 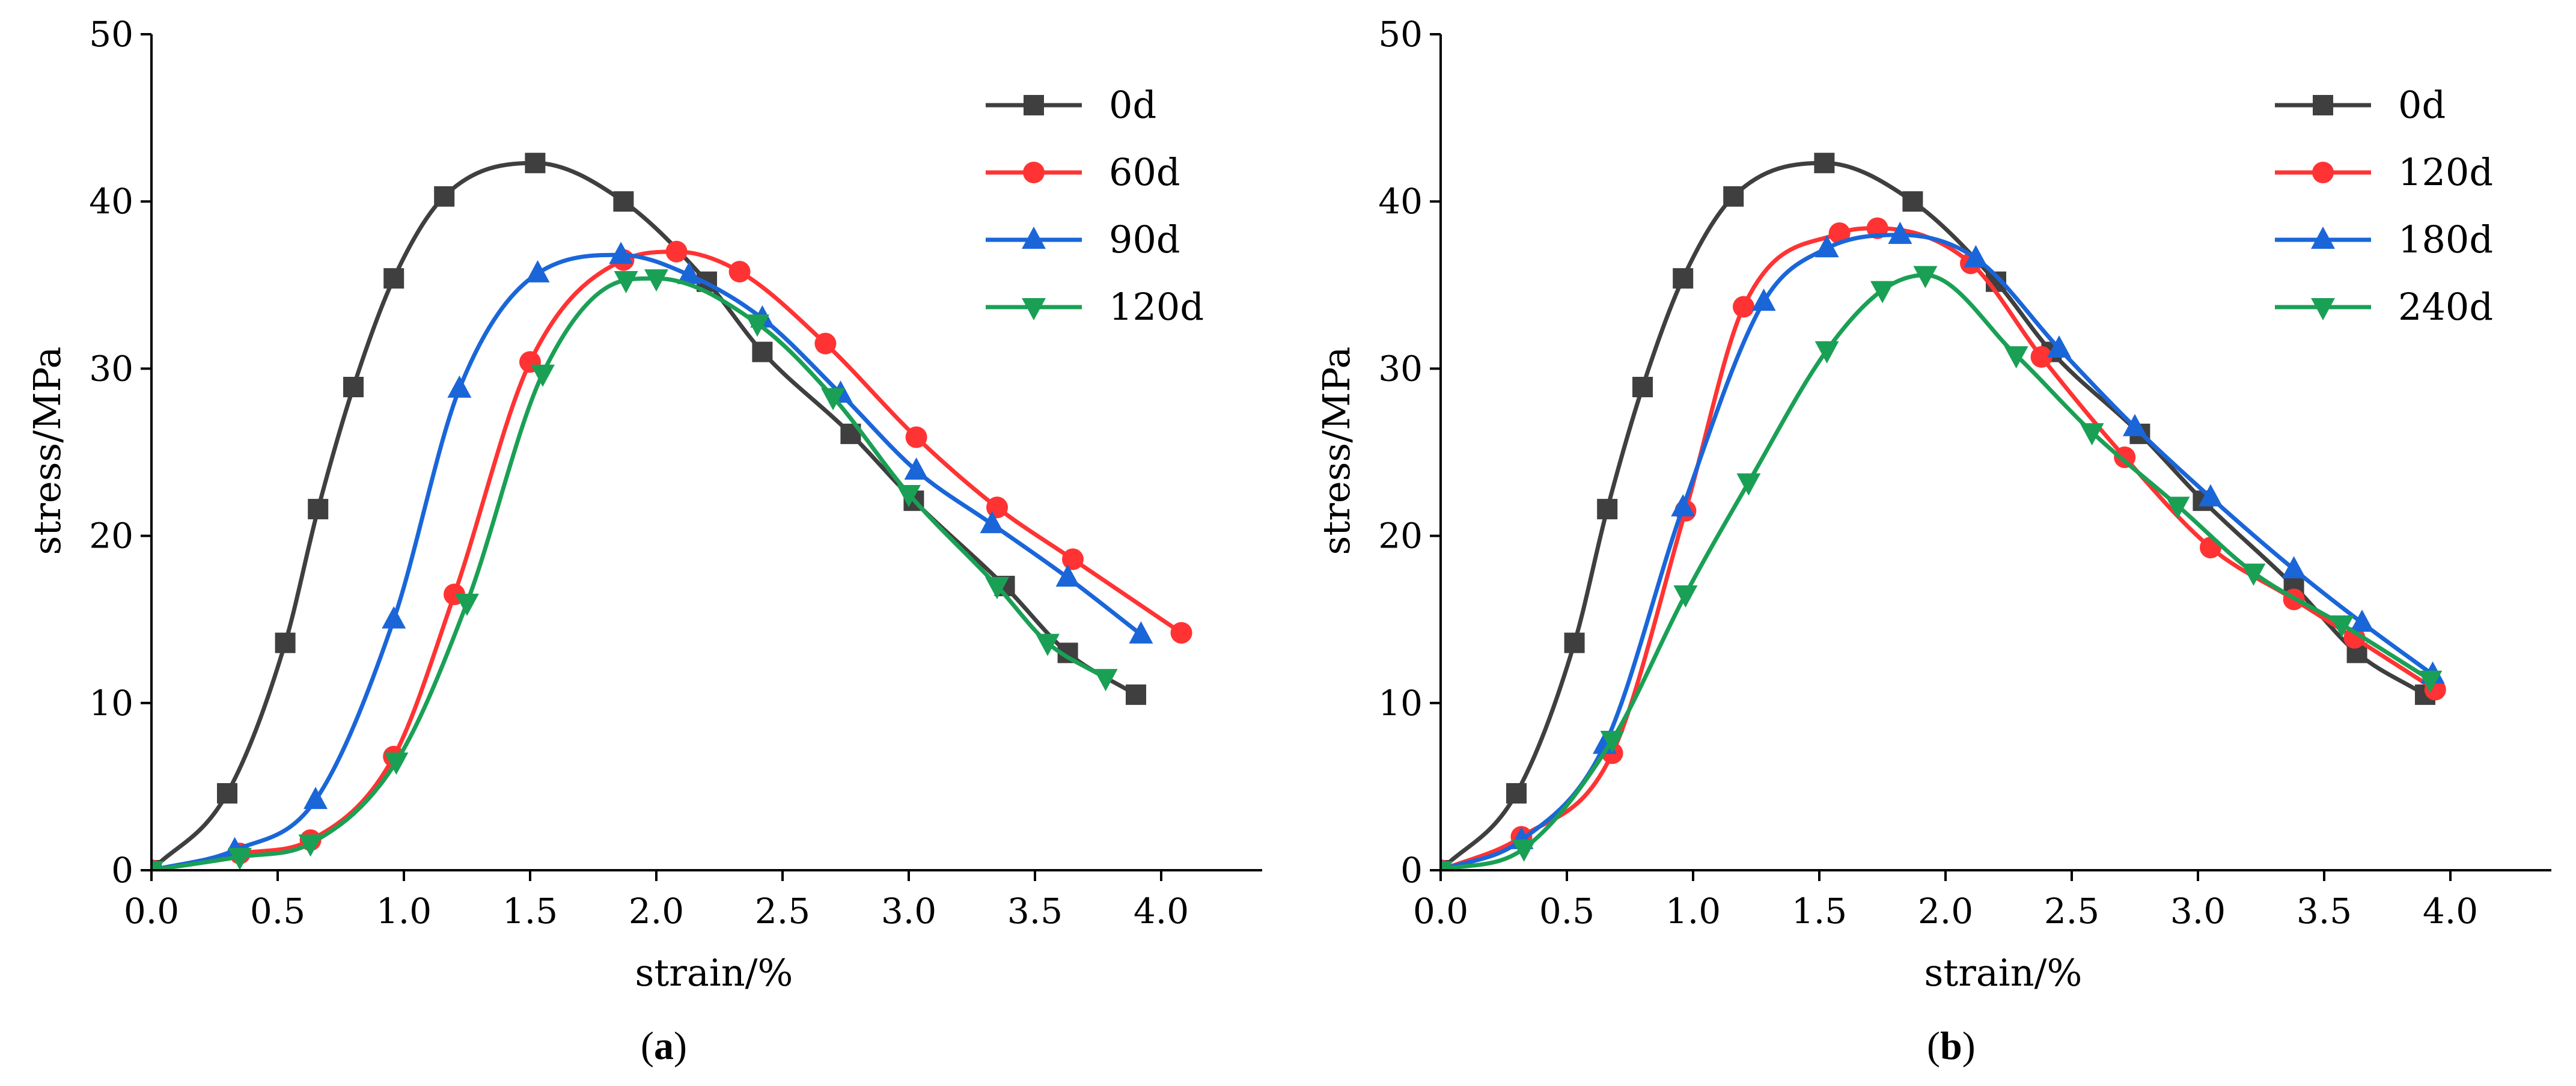 What do you see at coordinates (1083, 172) in the screenshot?
I see `panel-a-legend-item-60d: 60d` at bounding box center [1083, 172].